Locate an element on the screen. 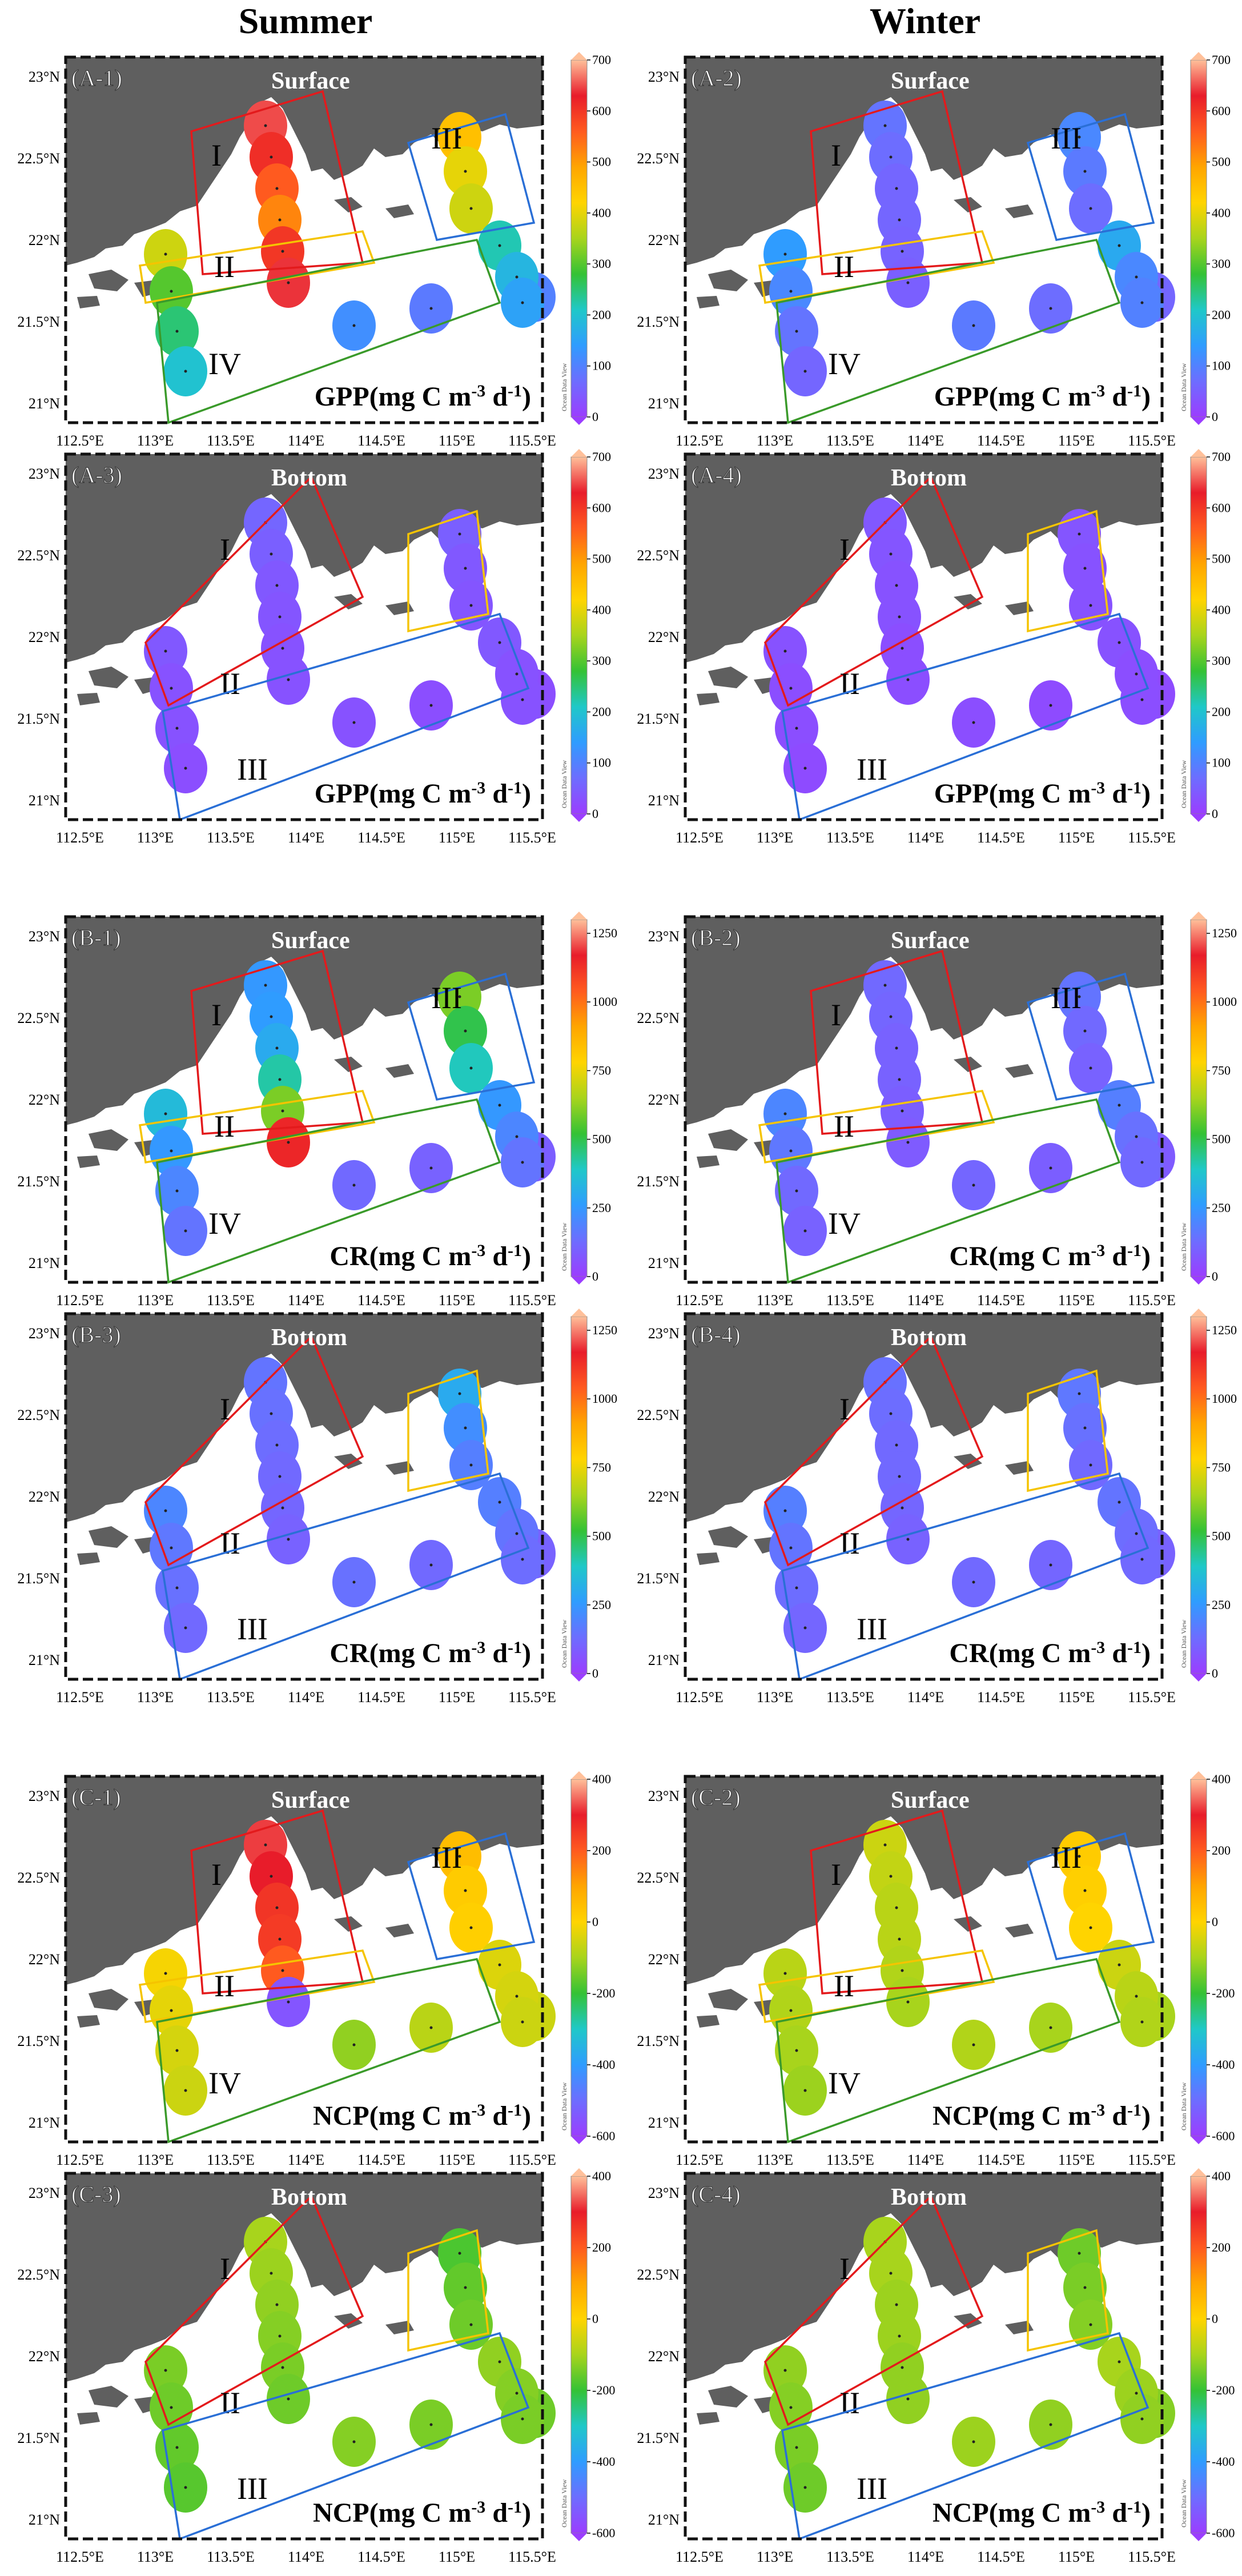  colorbar-tick-label: -400 is located at coordinates (603, 2064).